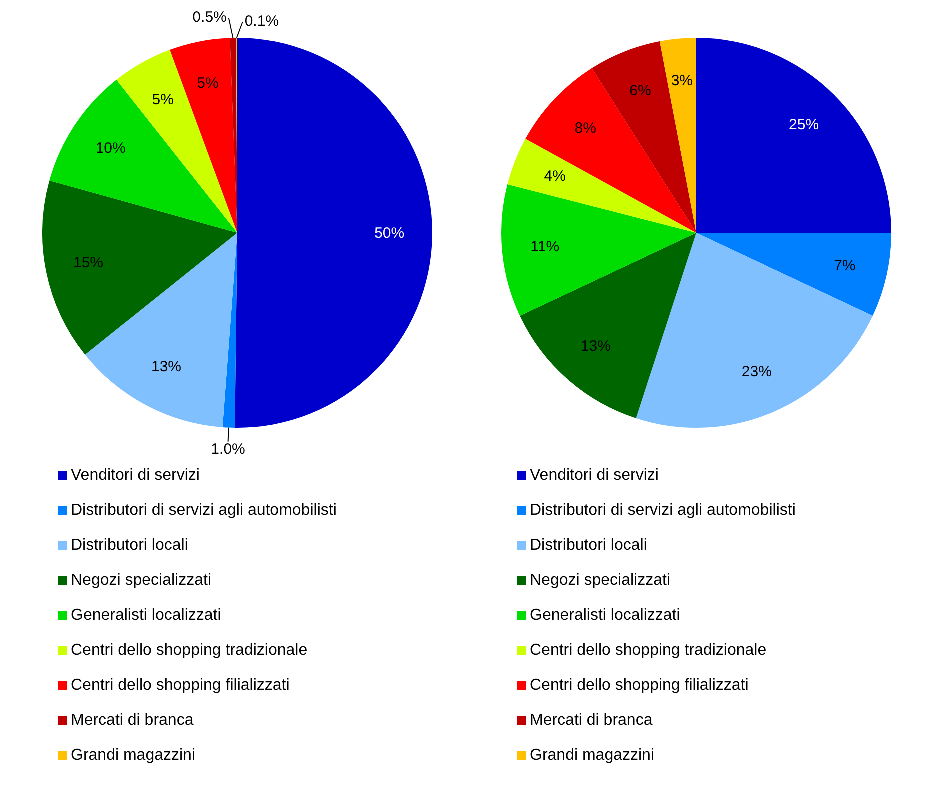  Describe the element at coordinates (555, 177) in the screenshot. I see `data-label: 4%` at that location.